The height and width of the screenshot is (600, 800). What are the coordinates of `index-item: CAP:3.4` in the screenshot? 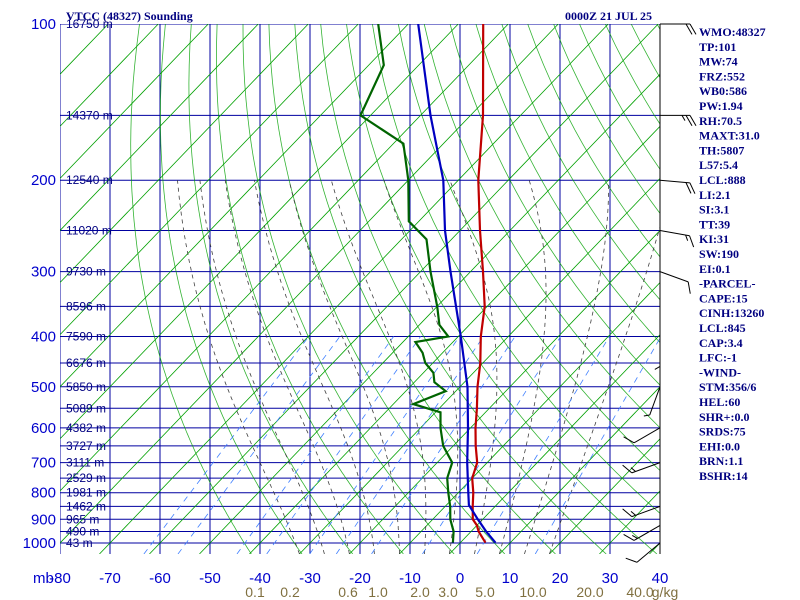 It's located at (721, 343).